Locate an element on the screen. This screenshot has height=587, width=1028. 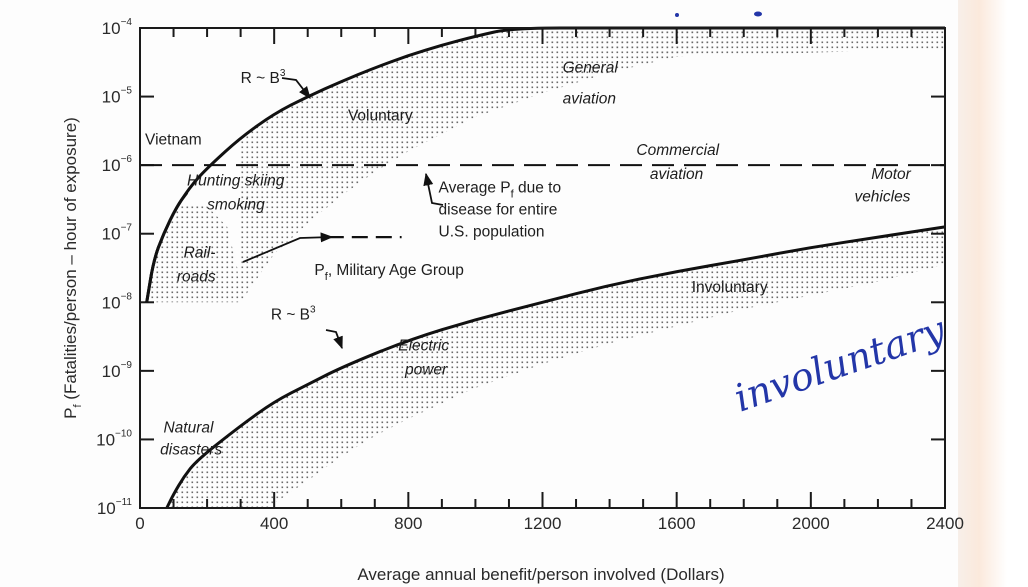
annotation-commercial-aviation-1: Commercial is located at coordinates (677, 150).